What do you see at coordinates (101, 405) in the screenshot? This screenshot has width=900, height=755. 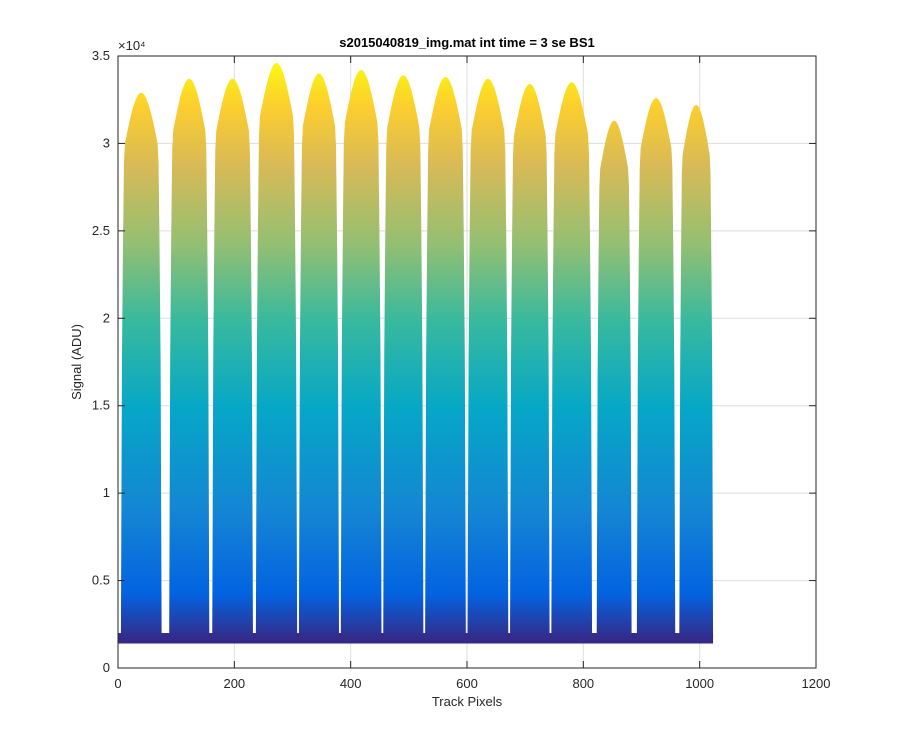 I see `y-tick-label: 1.5` at bounding box center [101, 405].